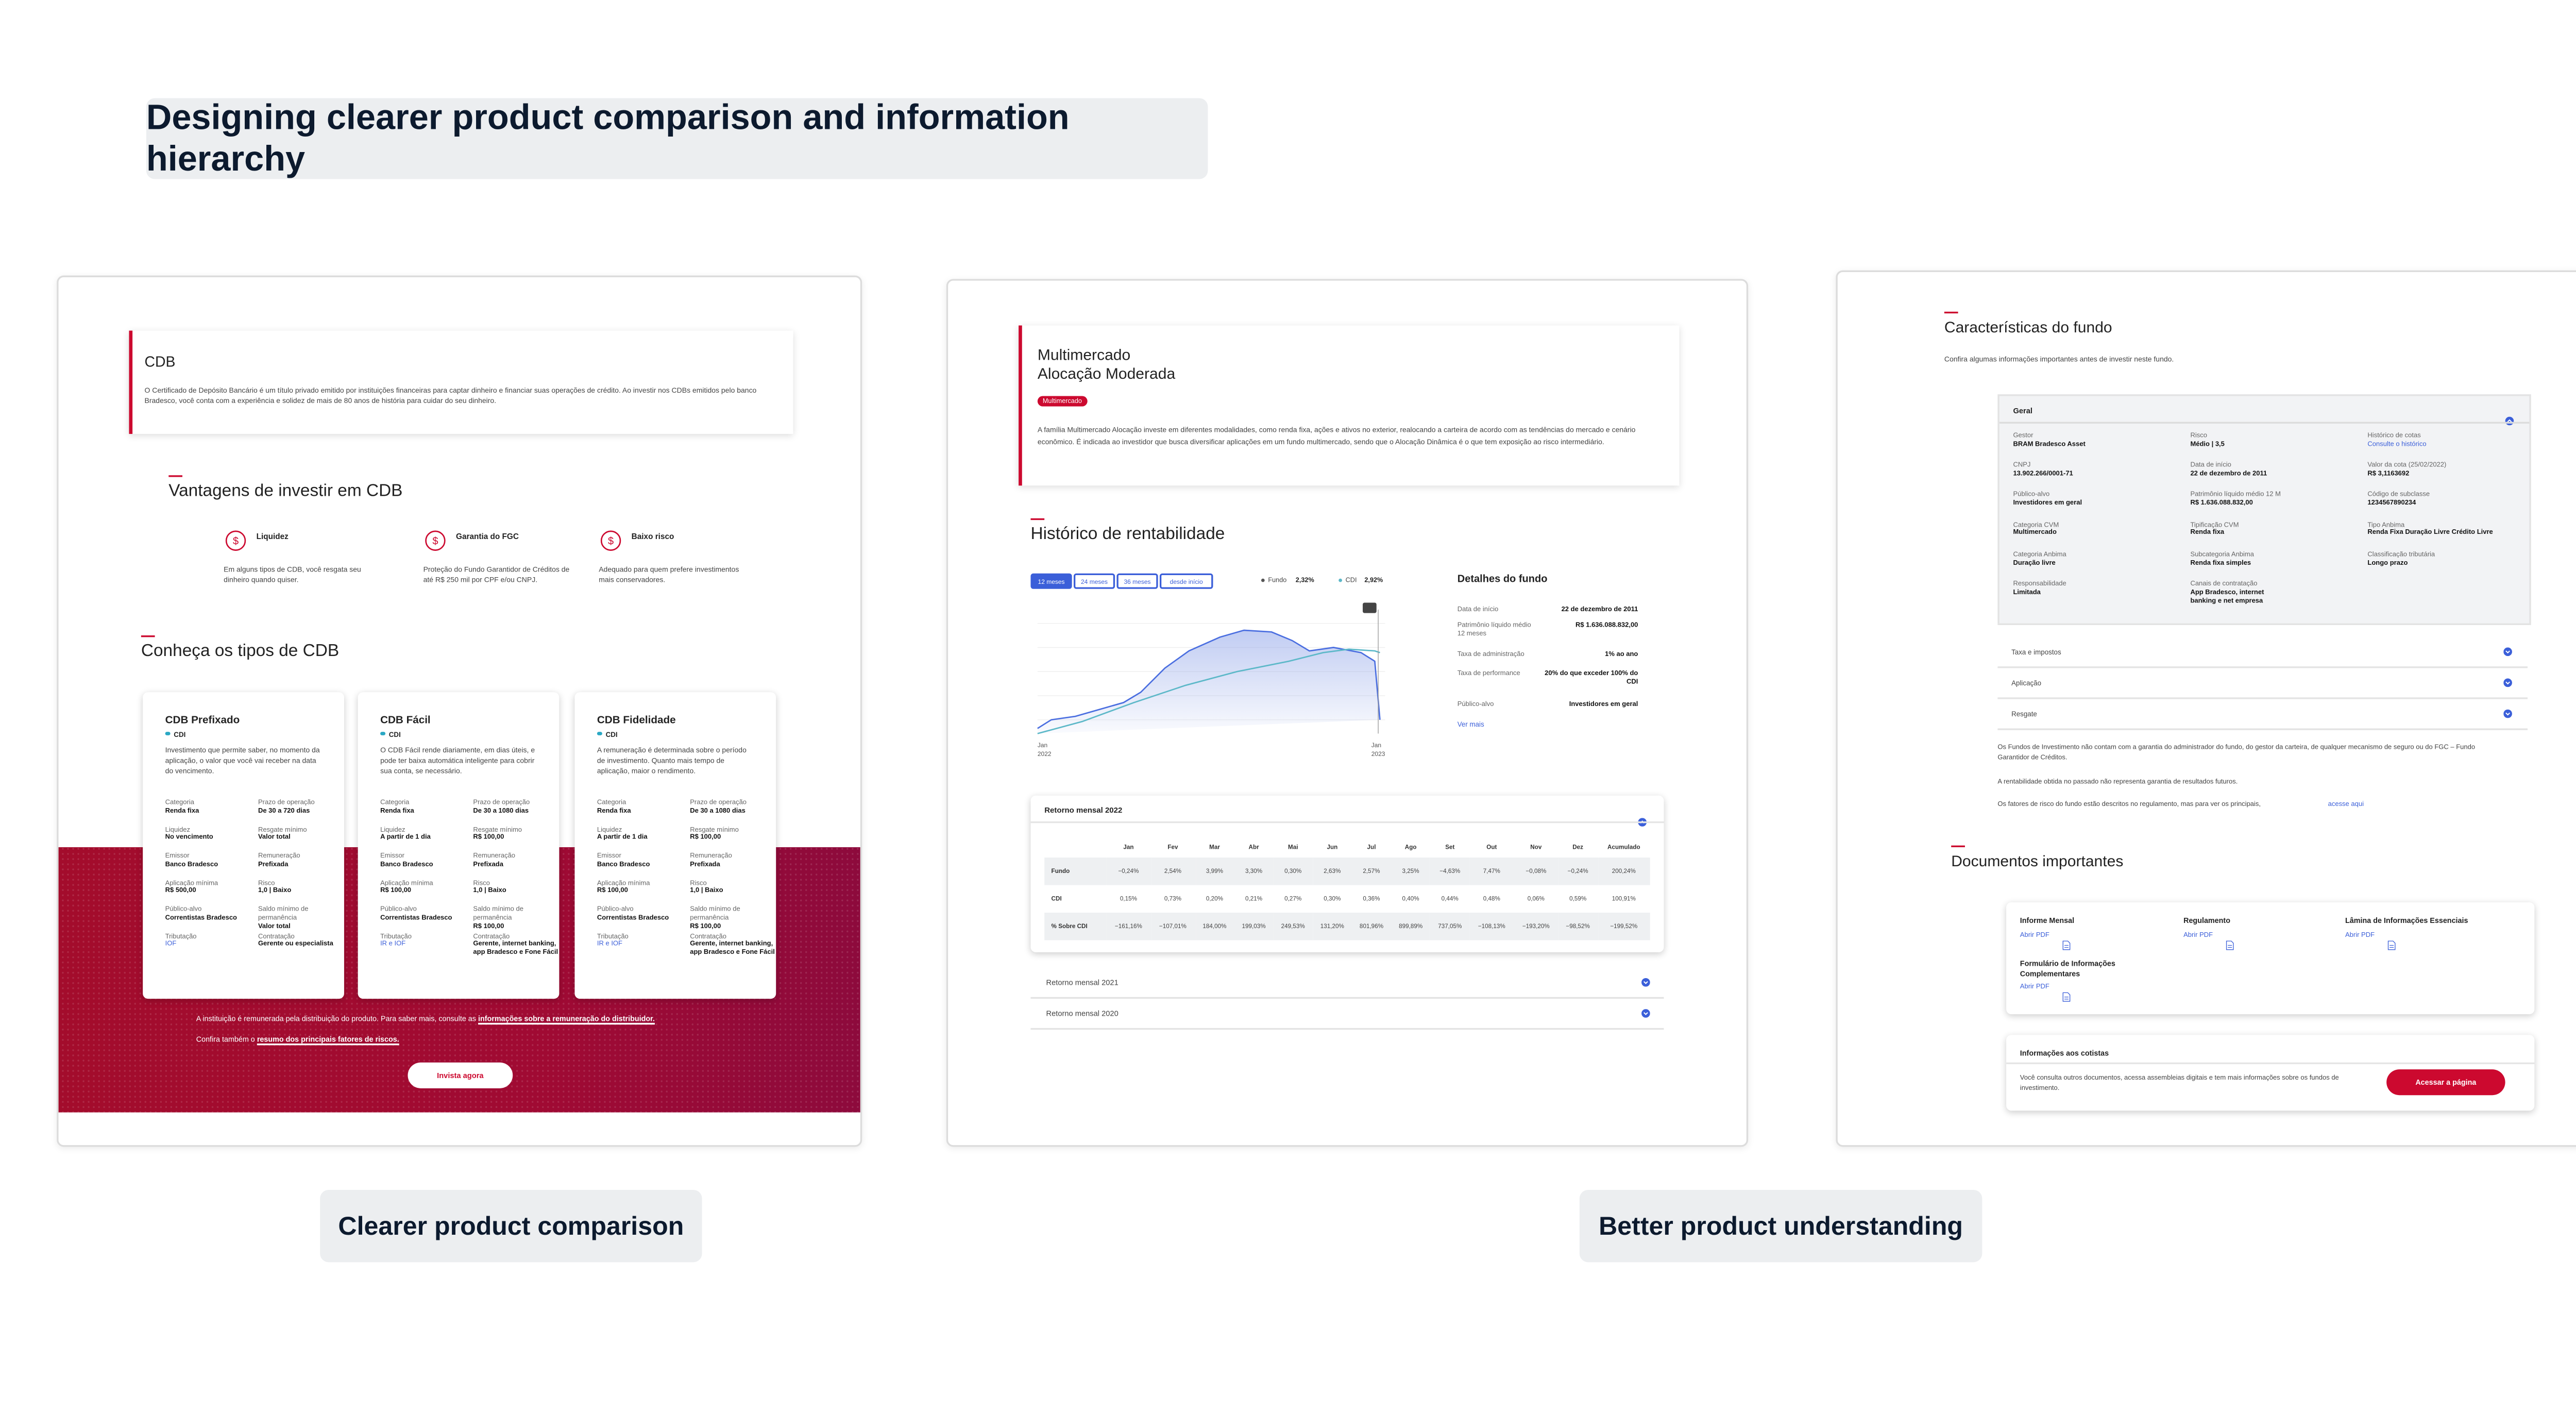 This screenshot has height=1412, width=2576. Describe the element at coordinates (1051, 581) in the screenshot. I see `period-button: 12 meses` at that location.